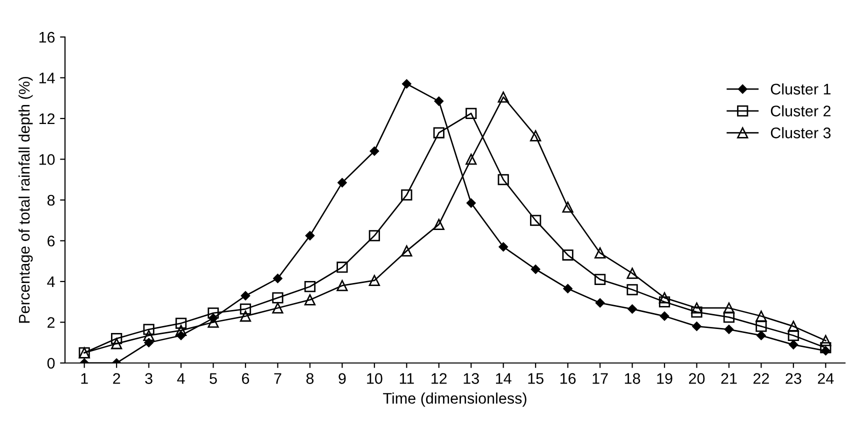  Describe the element at coordinates (454, 399) in the screenshot. I see `x-axis-title: Time (dimensionless)` at that location.